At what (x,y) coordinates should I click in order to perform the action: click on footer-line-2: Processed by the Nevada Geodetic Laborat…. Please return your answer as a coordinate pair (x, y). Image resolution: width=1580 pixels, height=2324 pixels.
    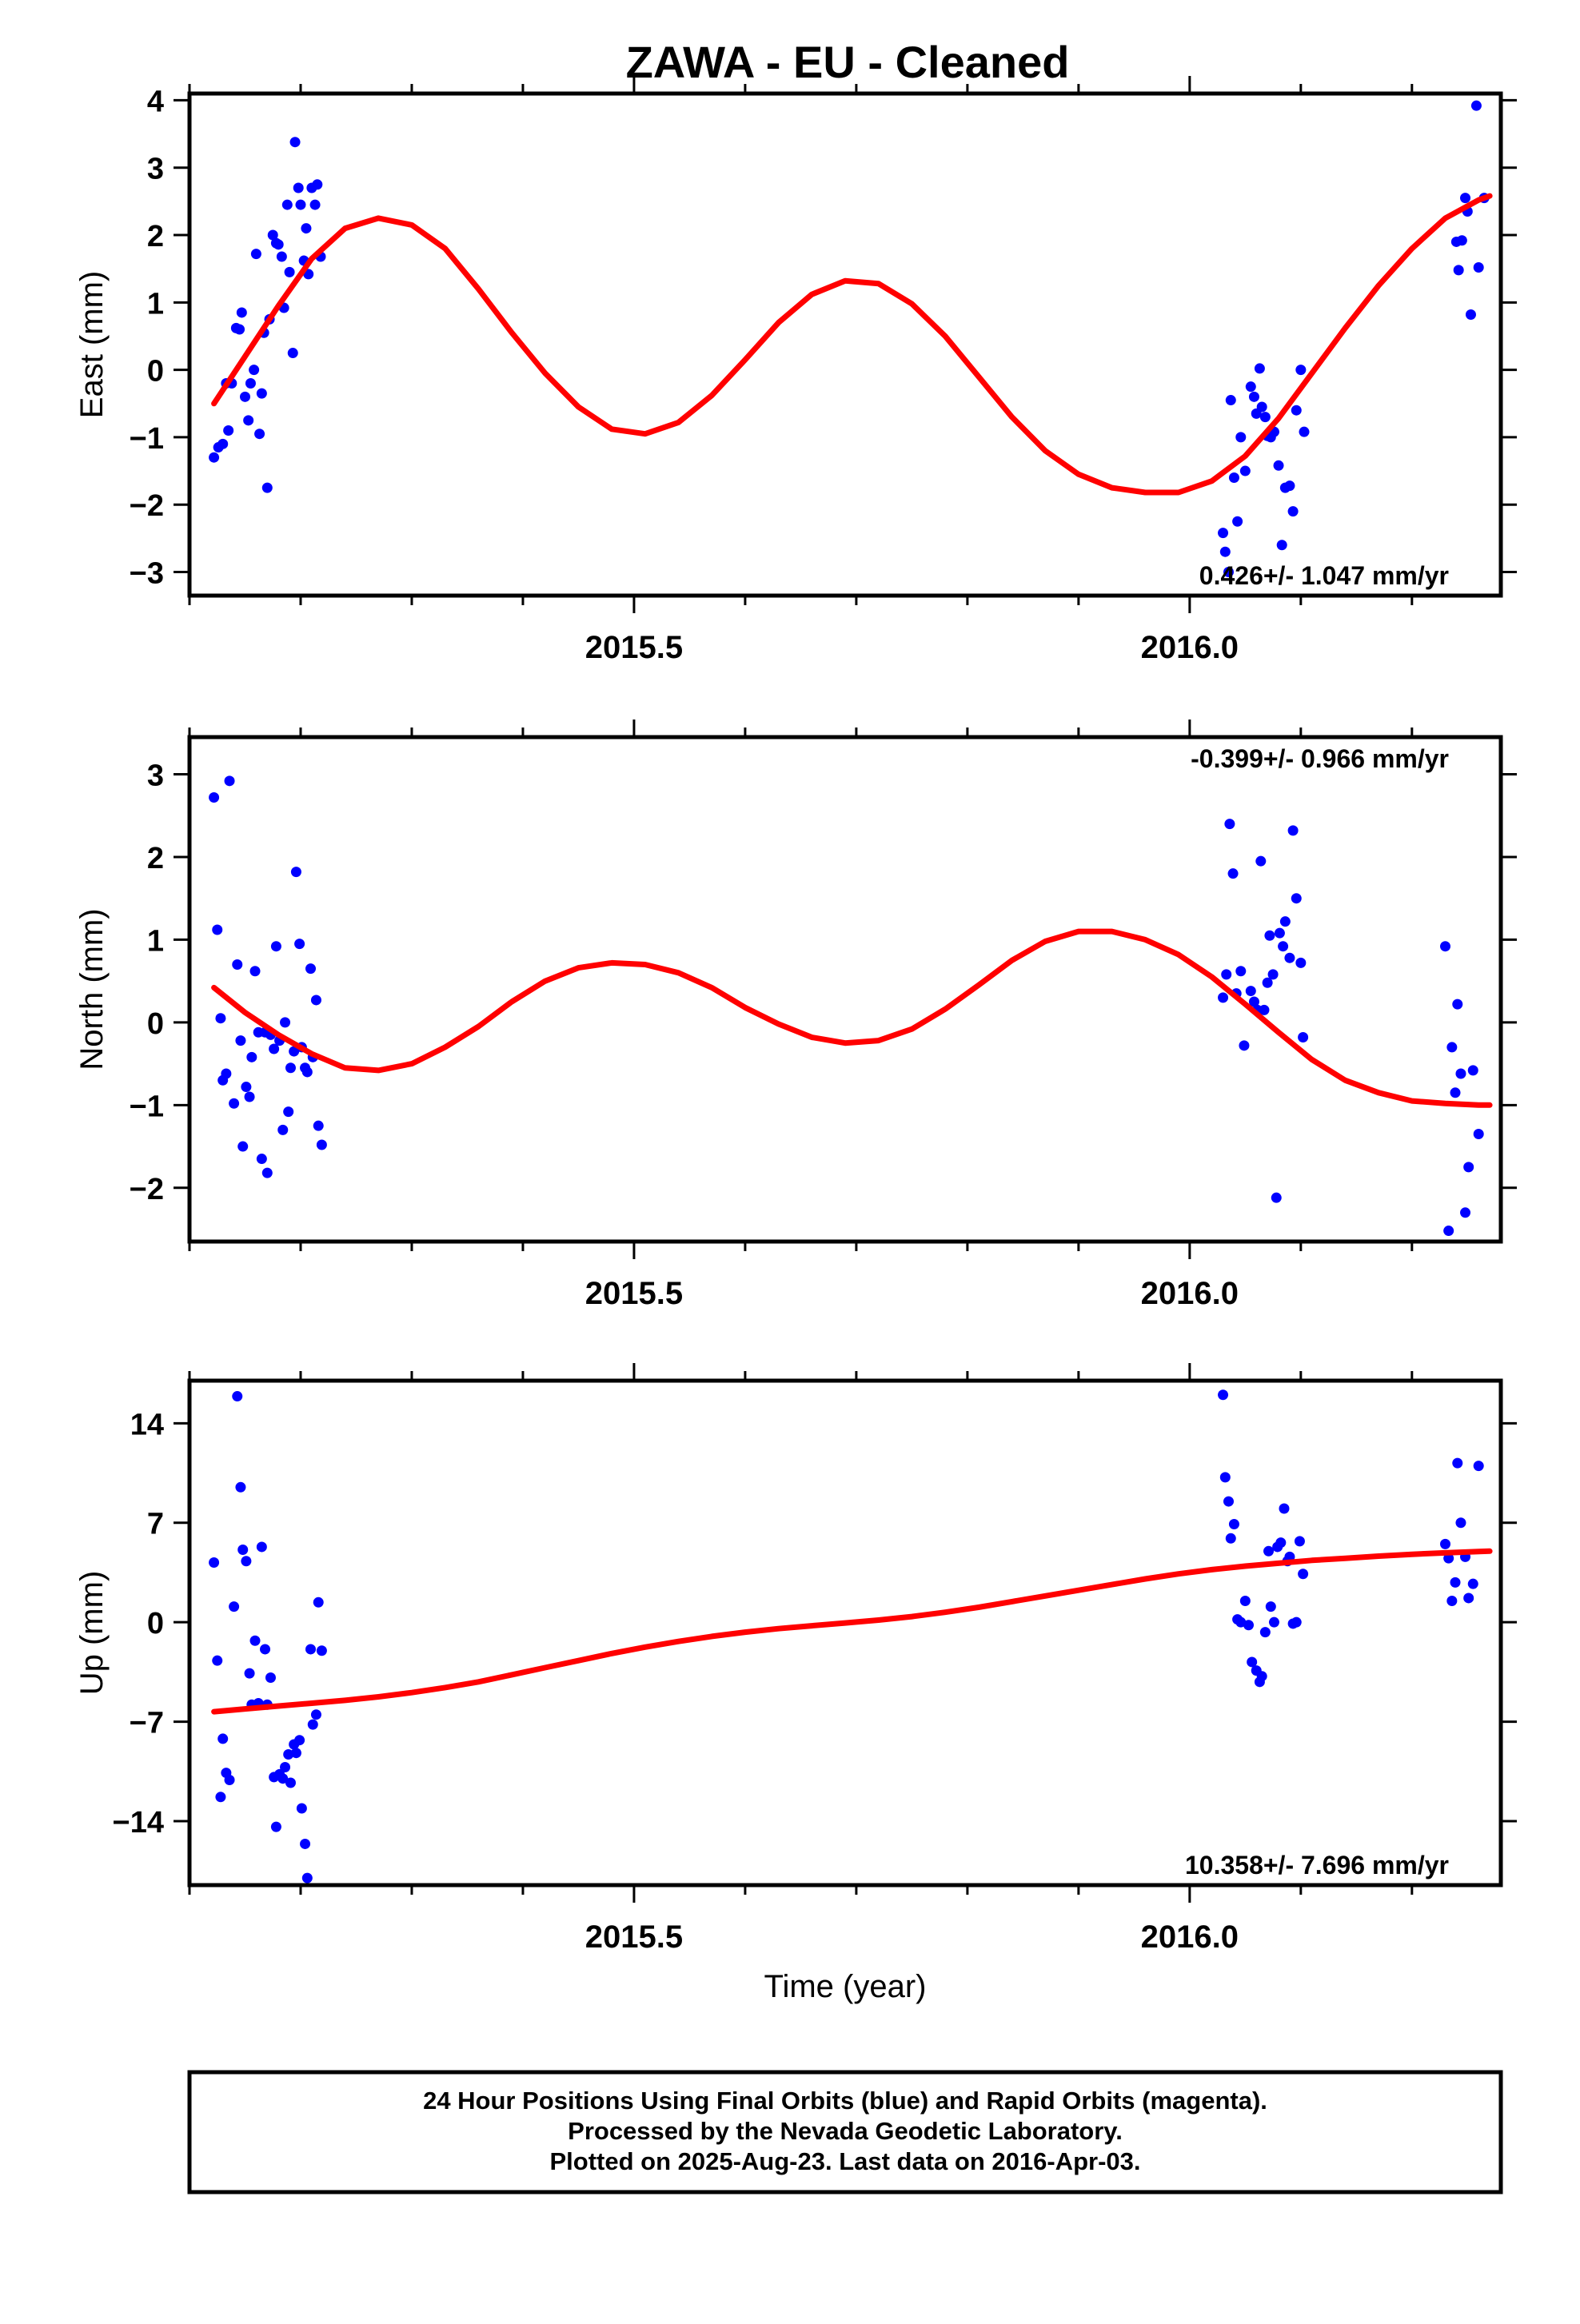
    Looking at the image, I should click on (846, 2131).